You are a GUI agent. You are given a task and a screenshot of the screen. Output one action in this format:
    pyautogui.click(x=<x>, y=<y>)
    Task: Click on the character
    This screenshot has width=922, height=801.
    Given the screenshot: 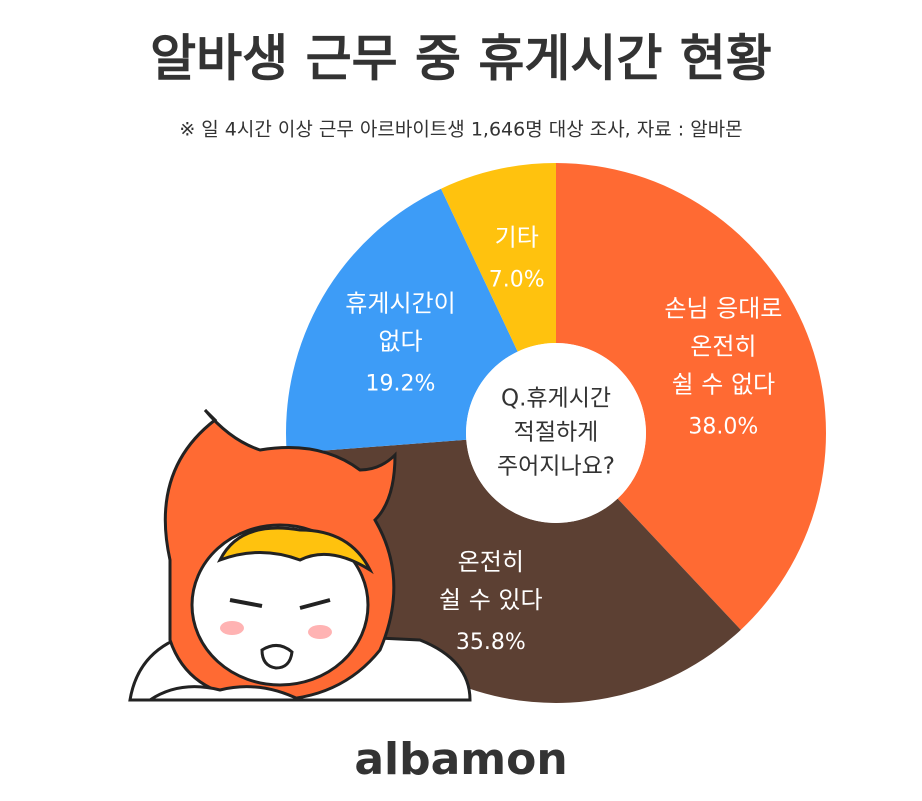 What is the action you would take?
    pyautogui.click(x=300, y=555)
    